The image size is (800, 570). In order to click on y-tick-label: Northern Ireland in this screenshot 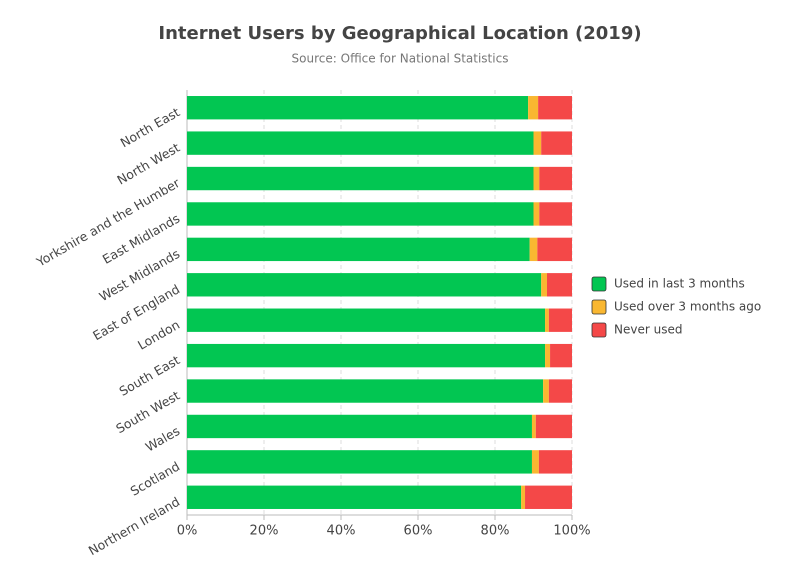, I will do `click(134, 526)`.